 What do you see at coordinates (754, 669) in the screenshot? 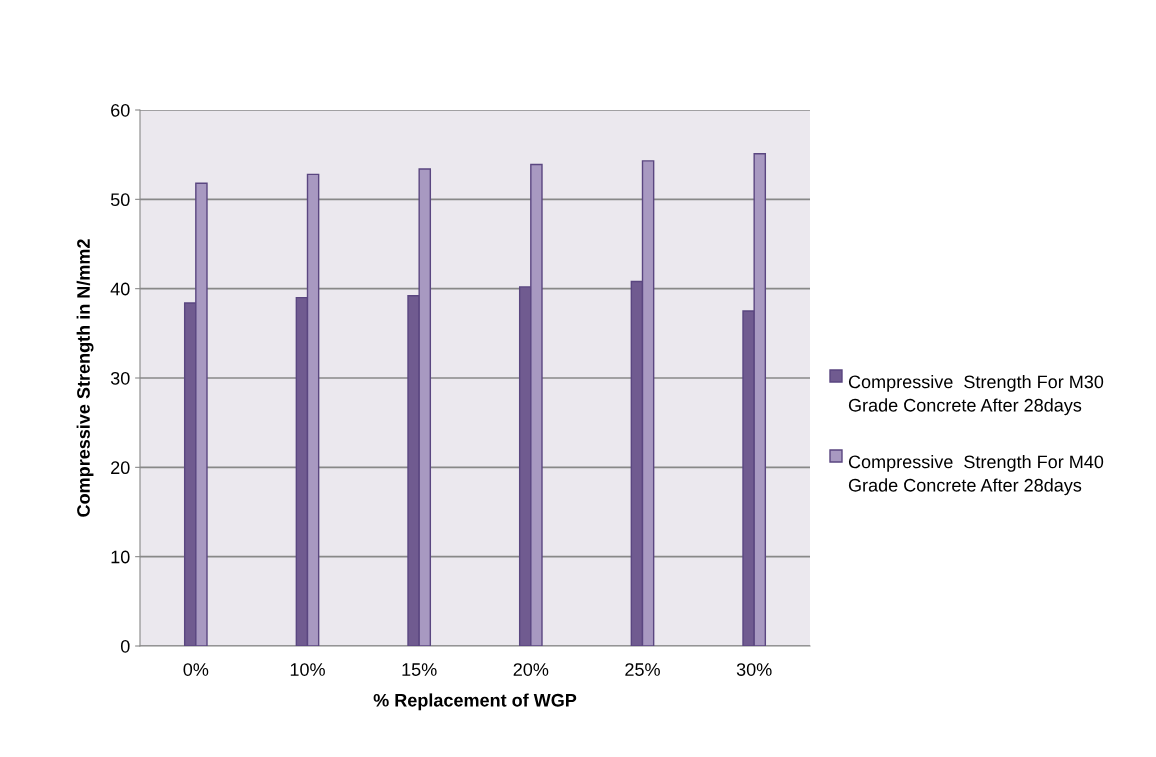
I see `x-tick-label: 30%` at bounding box center [754, 669].